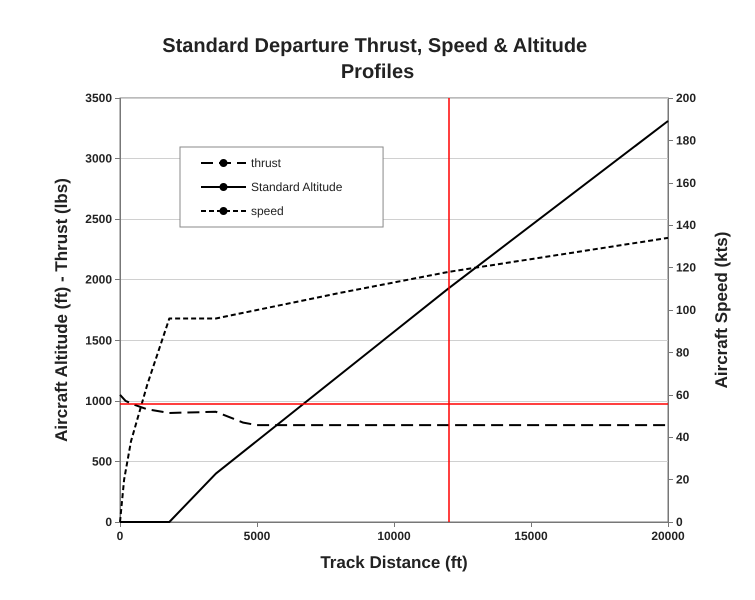  I want to click on x-axis-title: Track Distance (ft), so click(394, 562).